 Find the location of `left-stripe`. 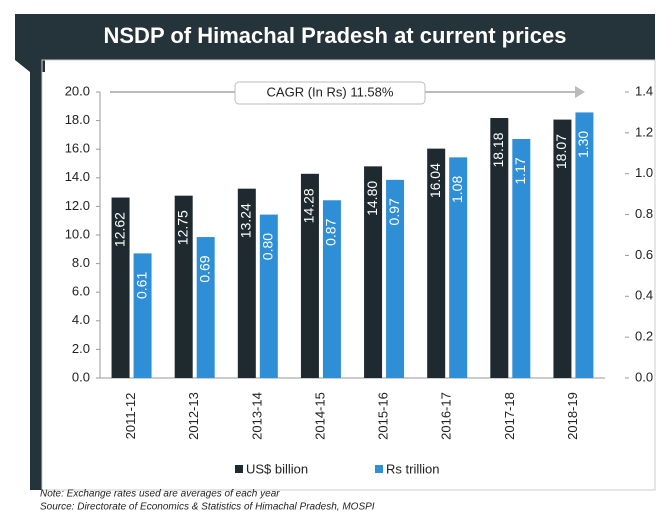

left-stripe is located at coordinates (36, 275).